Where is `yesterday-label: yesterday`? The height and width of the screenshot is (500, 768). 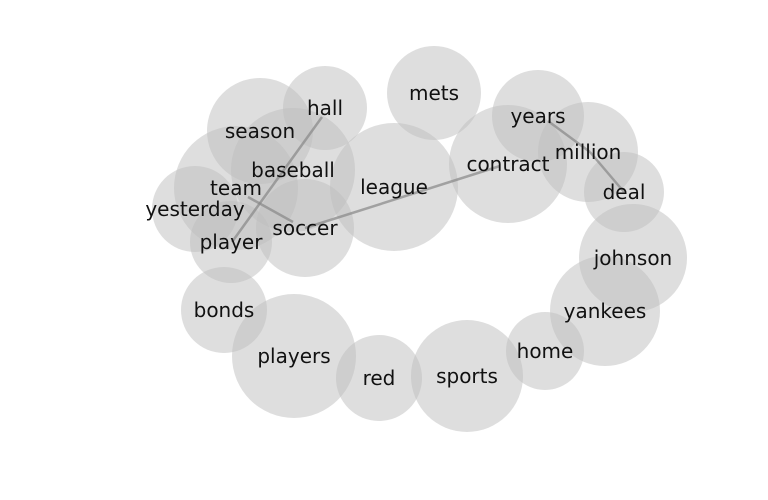 yesterday-label: yesterday is located at coordinates (195, 209).